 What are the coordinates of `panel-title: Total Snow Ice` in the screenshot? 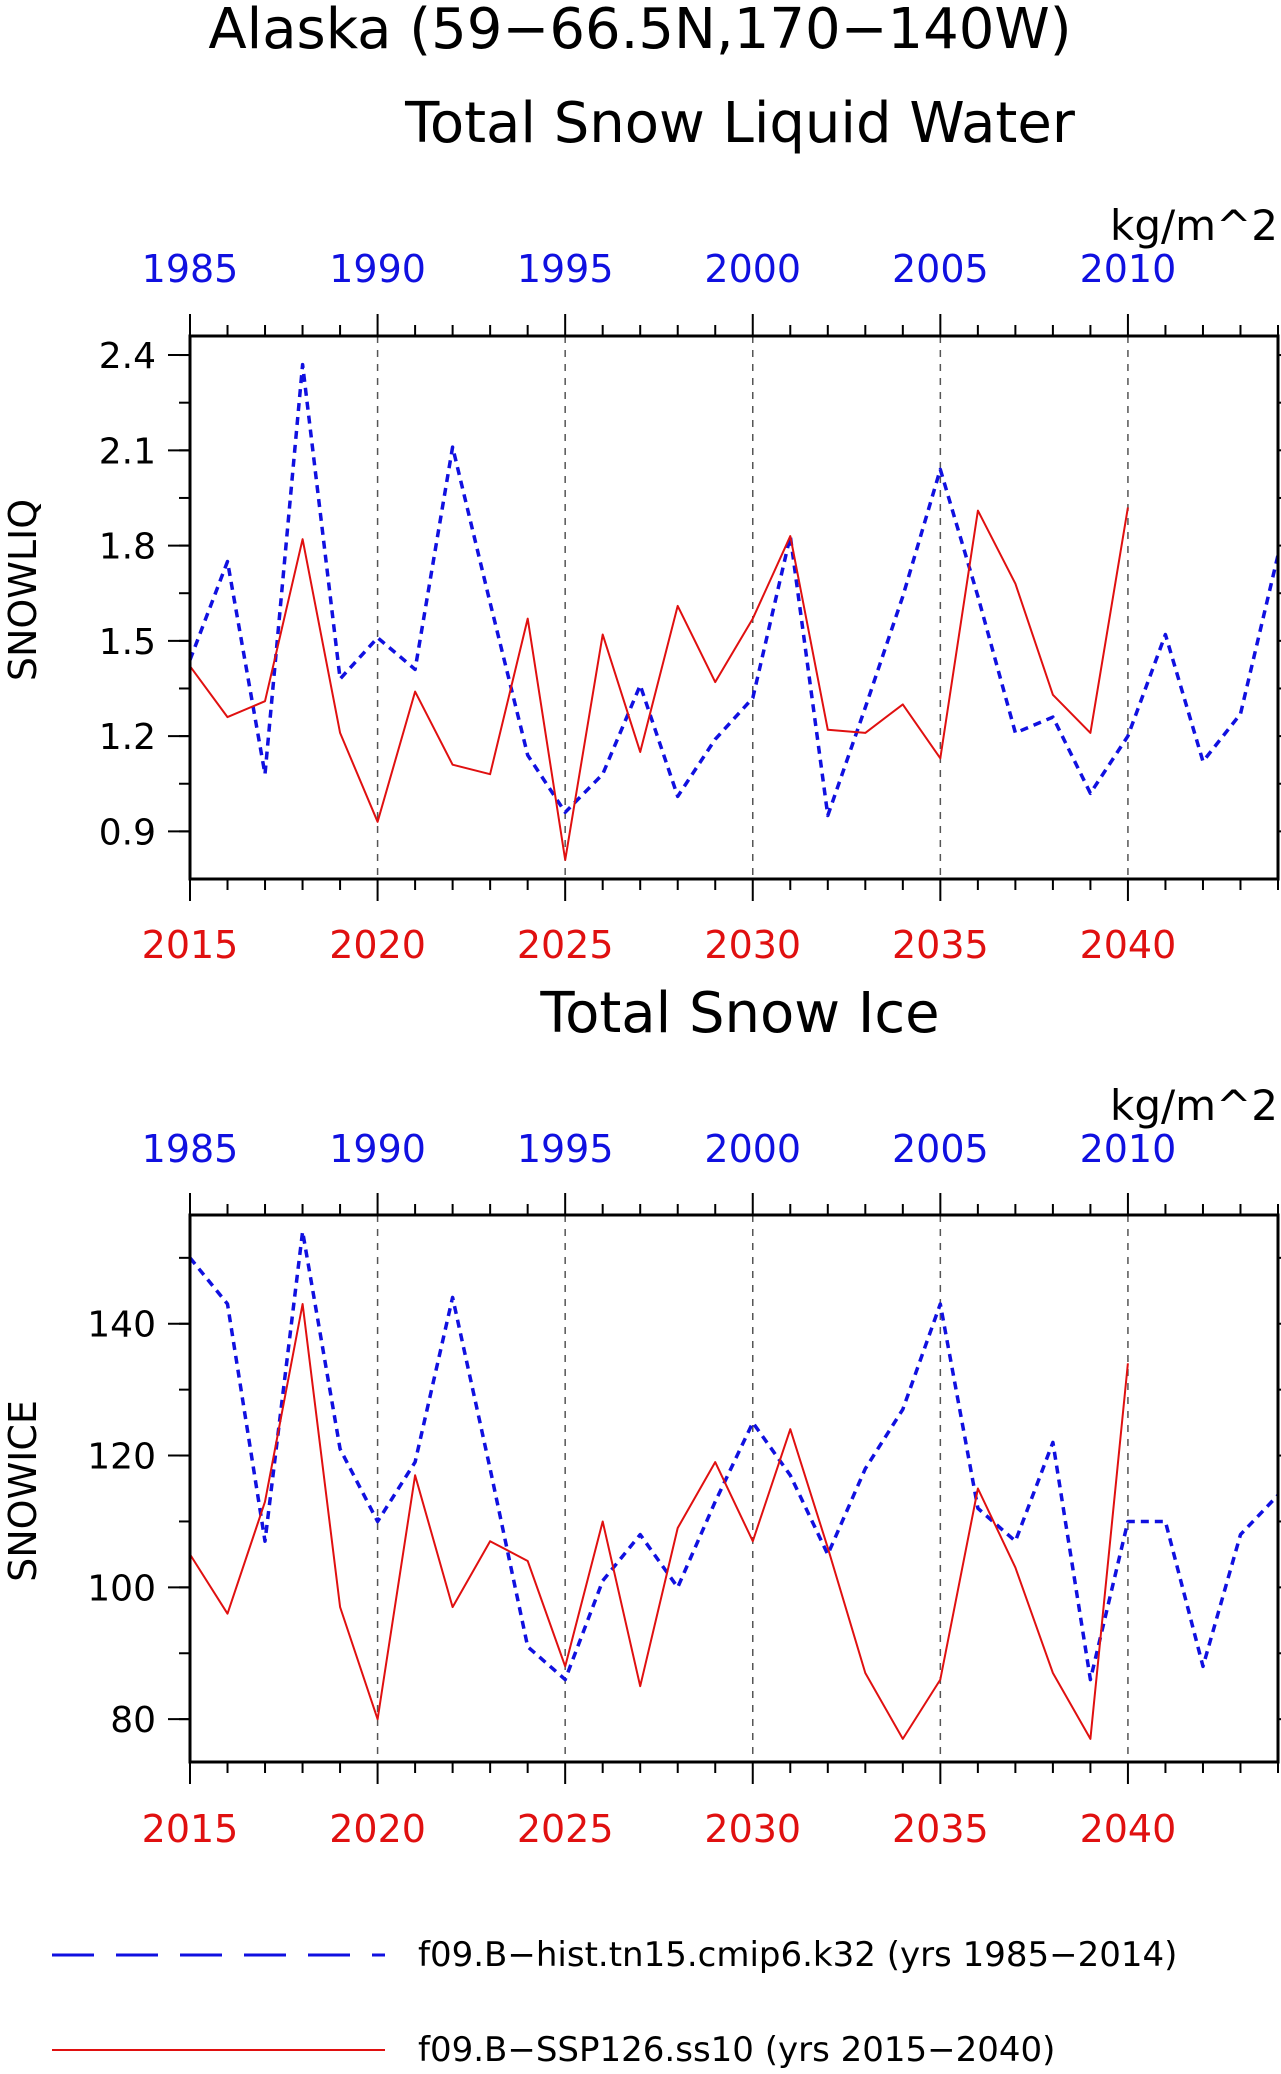 It's located at (739, 1013).